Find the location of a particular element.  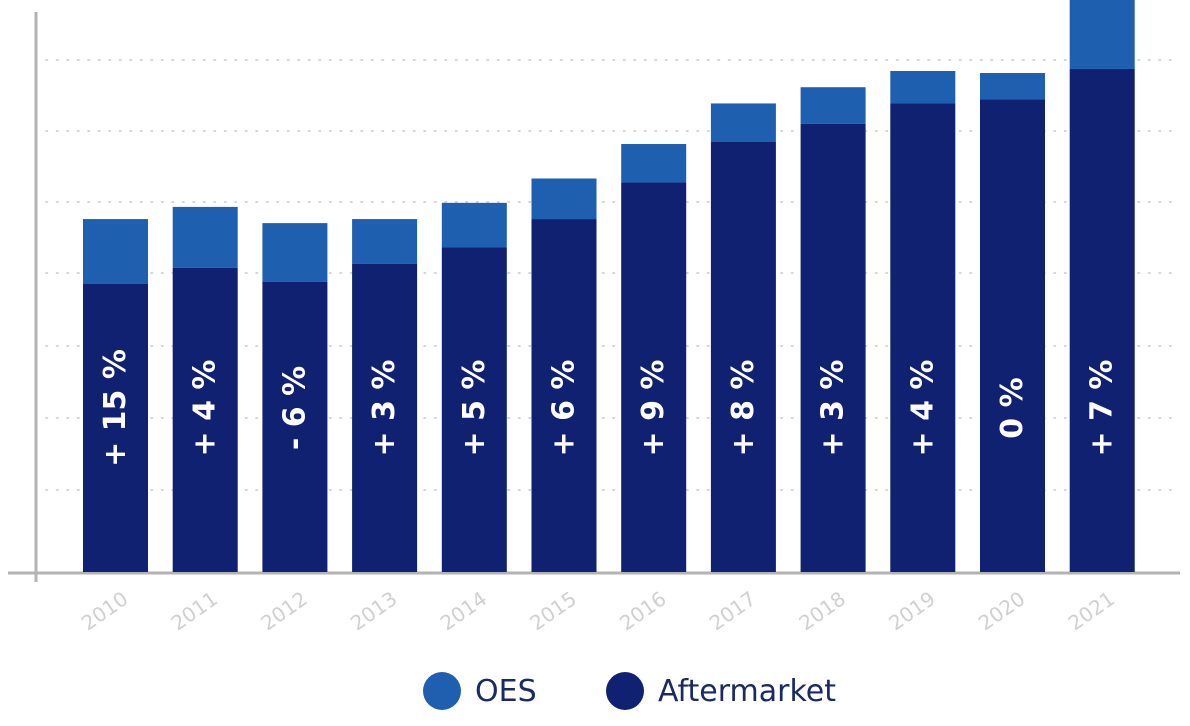

bar-aftermarket-2015 is located at coordinates (564, 395).